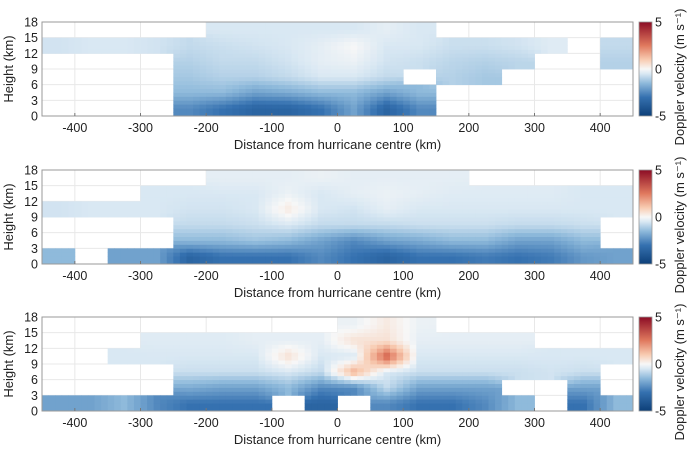 This screenshot has height=455, width=690. I want to click on y-tick-label: 6, so click(34, 380).